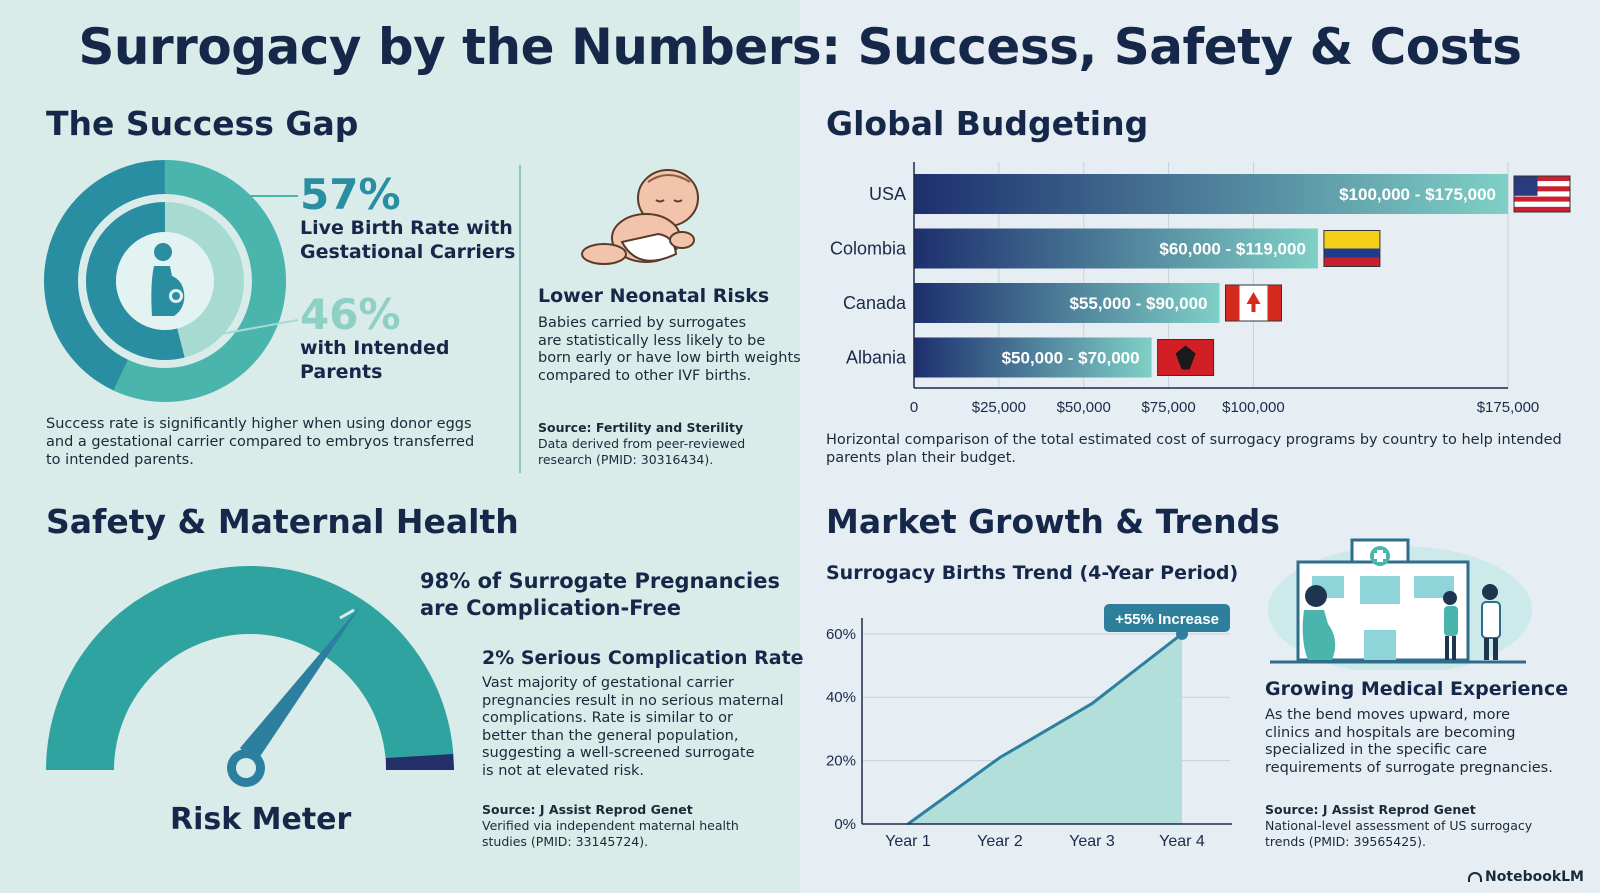 This screenshot has width=1600, height=893. I want to click on budget-x-tick-label: $75,000, so click(1168, 407).